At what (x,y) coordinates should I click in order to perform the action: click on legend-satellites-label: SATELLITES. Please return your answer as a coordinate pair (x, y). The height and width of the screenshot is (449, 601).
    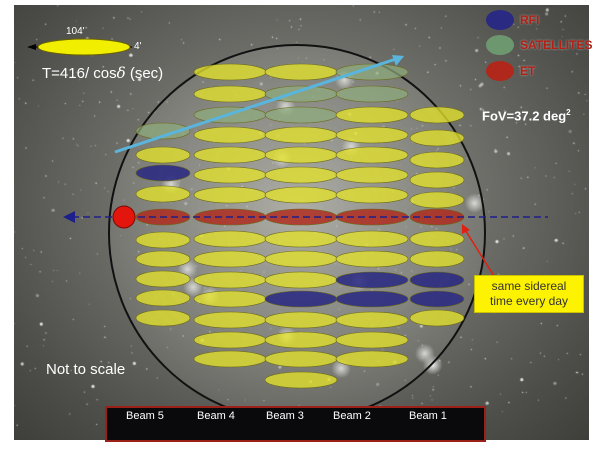
    Looking at the image, I should click on (556, 45).